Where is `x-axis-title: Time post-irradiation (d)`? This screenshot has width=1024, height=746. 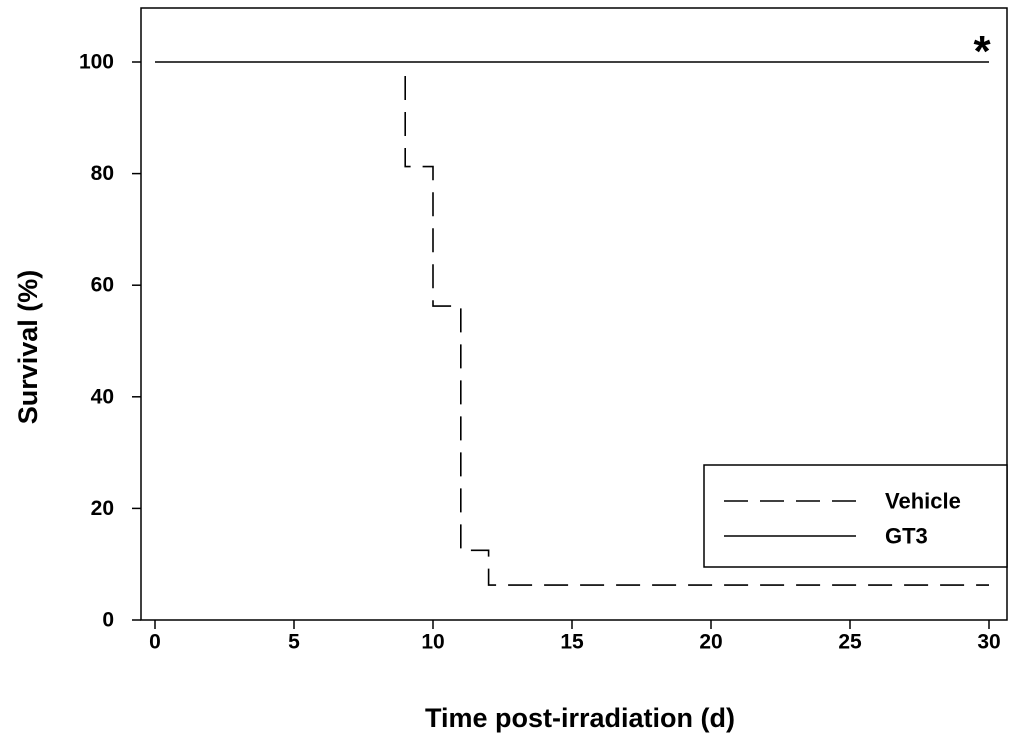 x-axis-title: Time post-irradiation (d) is located at coordinates (580, 718).